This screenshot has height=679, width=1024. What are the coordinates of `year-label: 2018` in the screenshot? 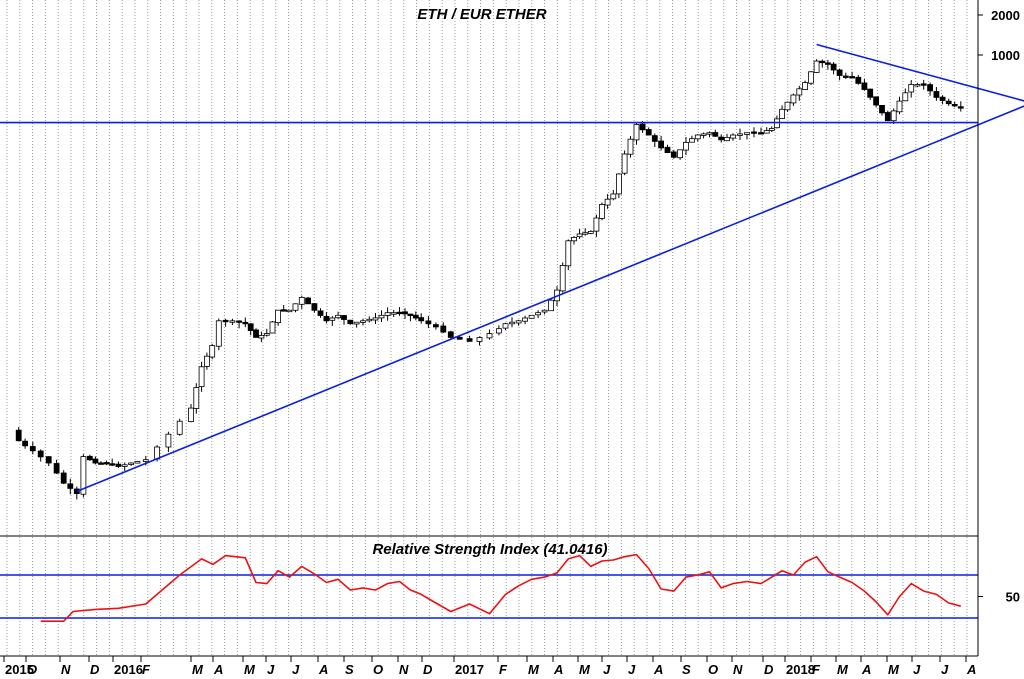 It's located at (800, 669).